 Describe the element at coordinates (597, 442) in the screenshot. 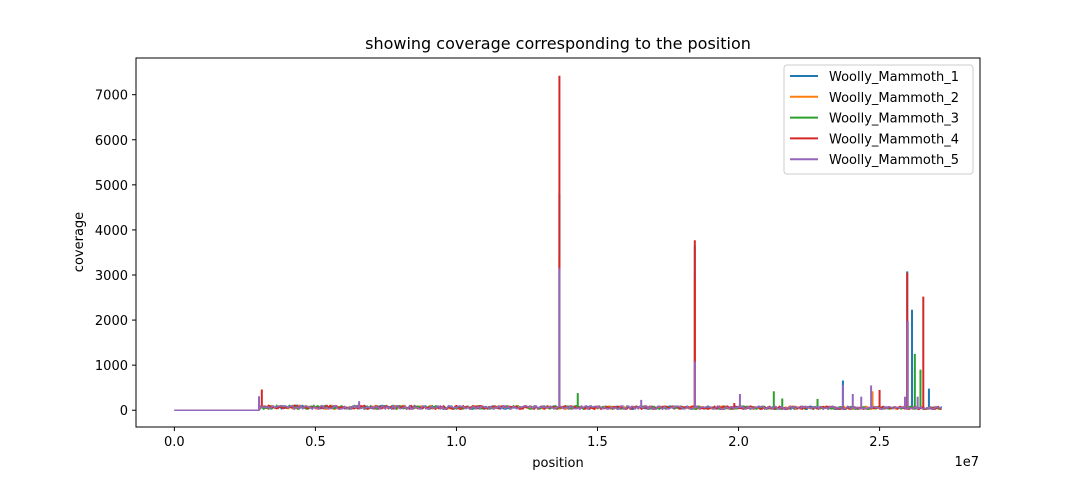

I see `x-tick-label: 1.5` at that location.